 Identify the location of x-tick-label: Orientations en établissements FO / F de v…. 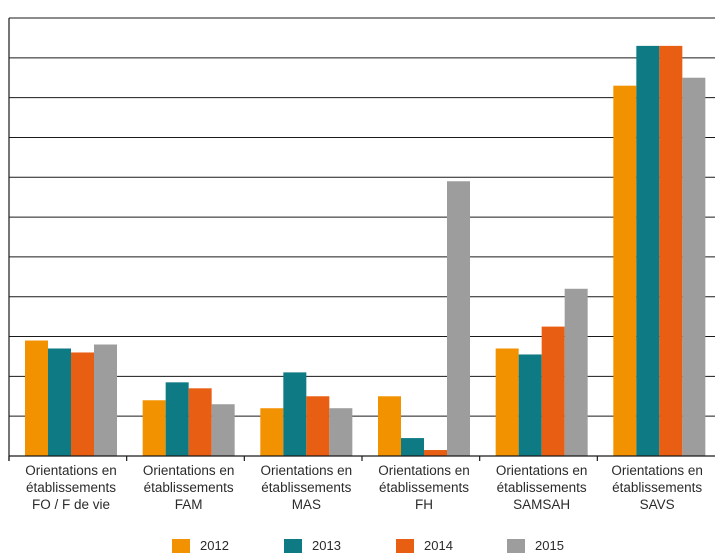
(71, 487).